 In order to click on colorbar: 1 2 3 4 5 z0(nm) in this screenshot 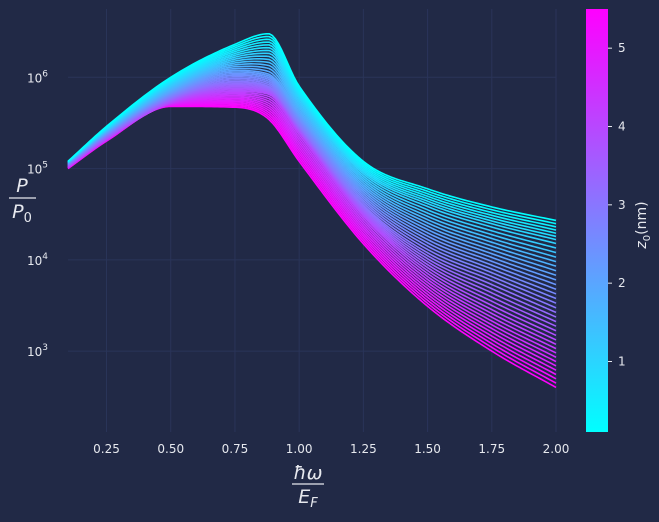, I will do `click(619, 220)`.